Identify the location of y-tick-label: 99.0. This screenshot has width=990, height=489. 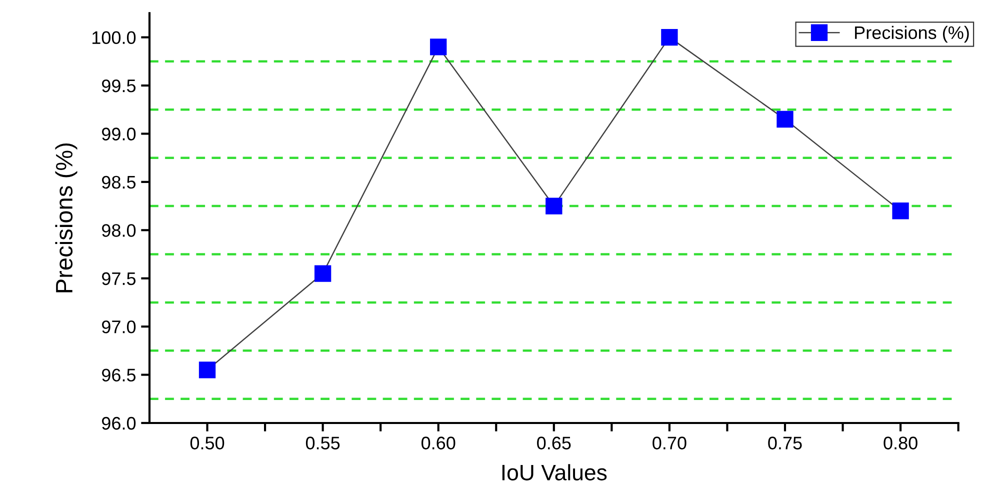
(119, 134).